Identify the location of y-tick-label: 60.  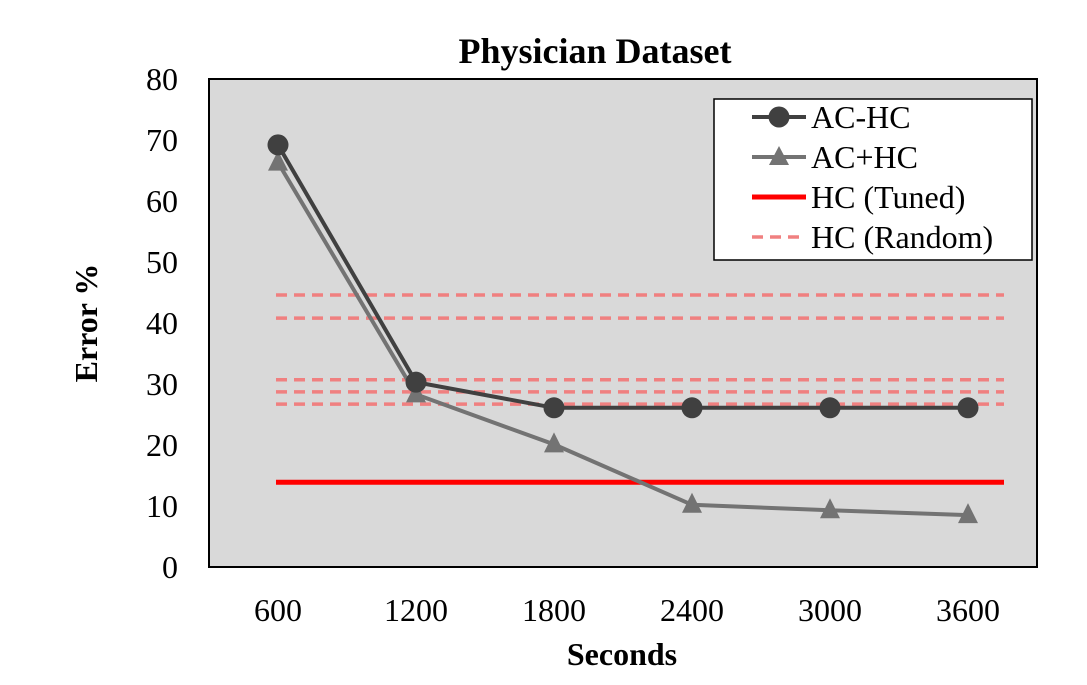
(162, 201).